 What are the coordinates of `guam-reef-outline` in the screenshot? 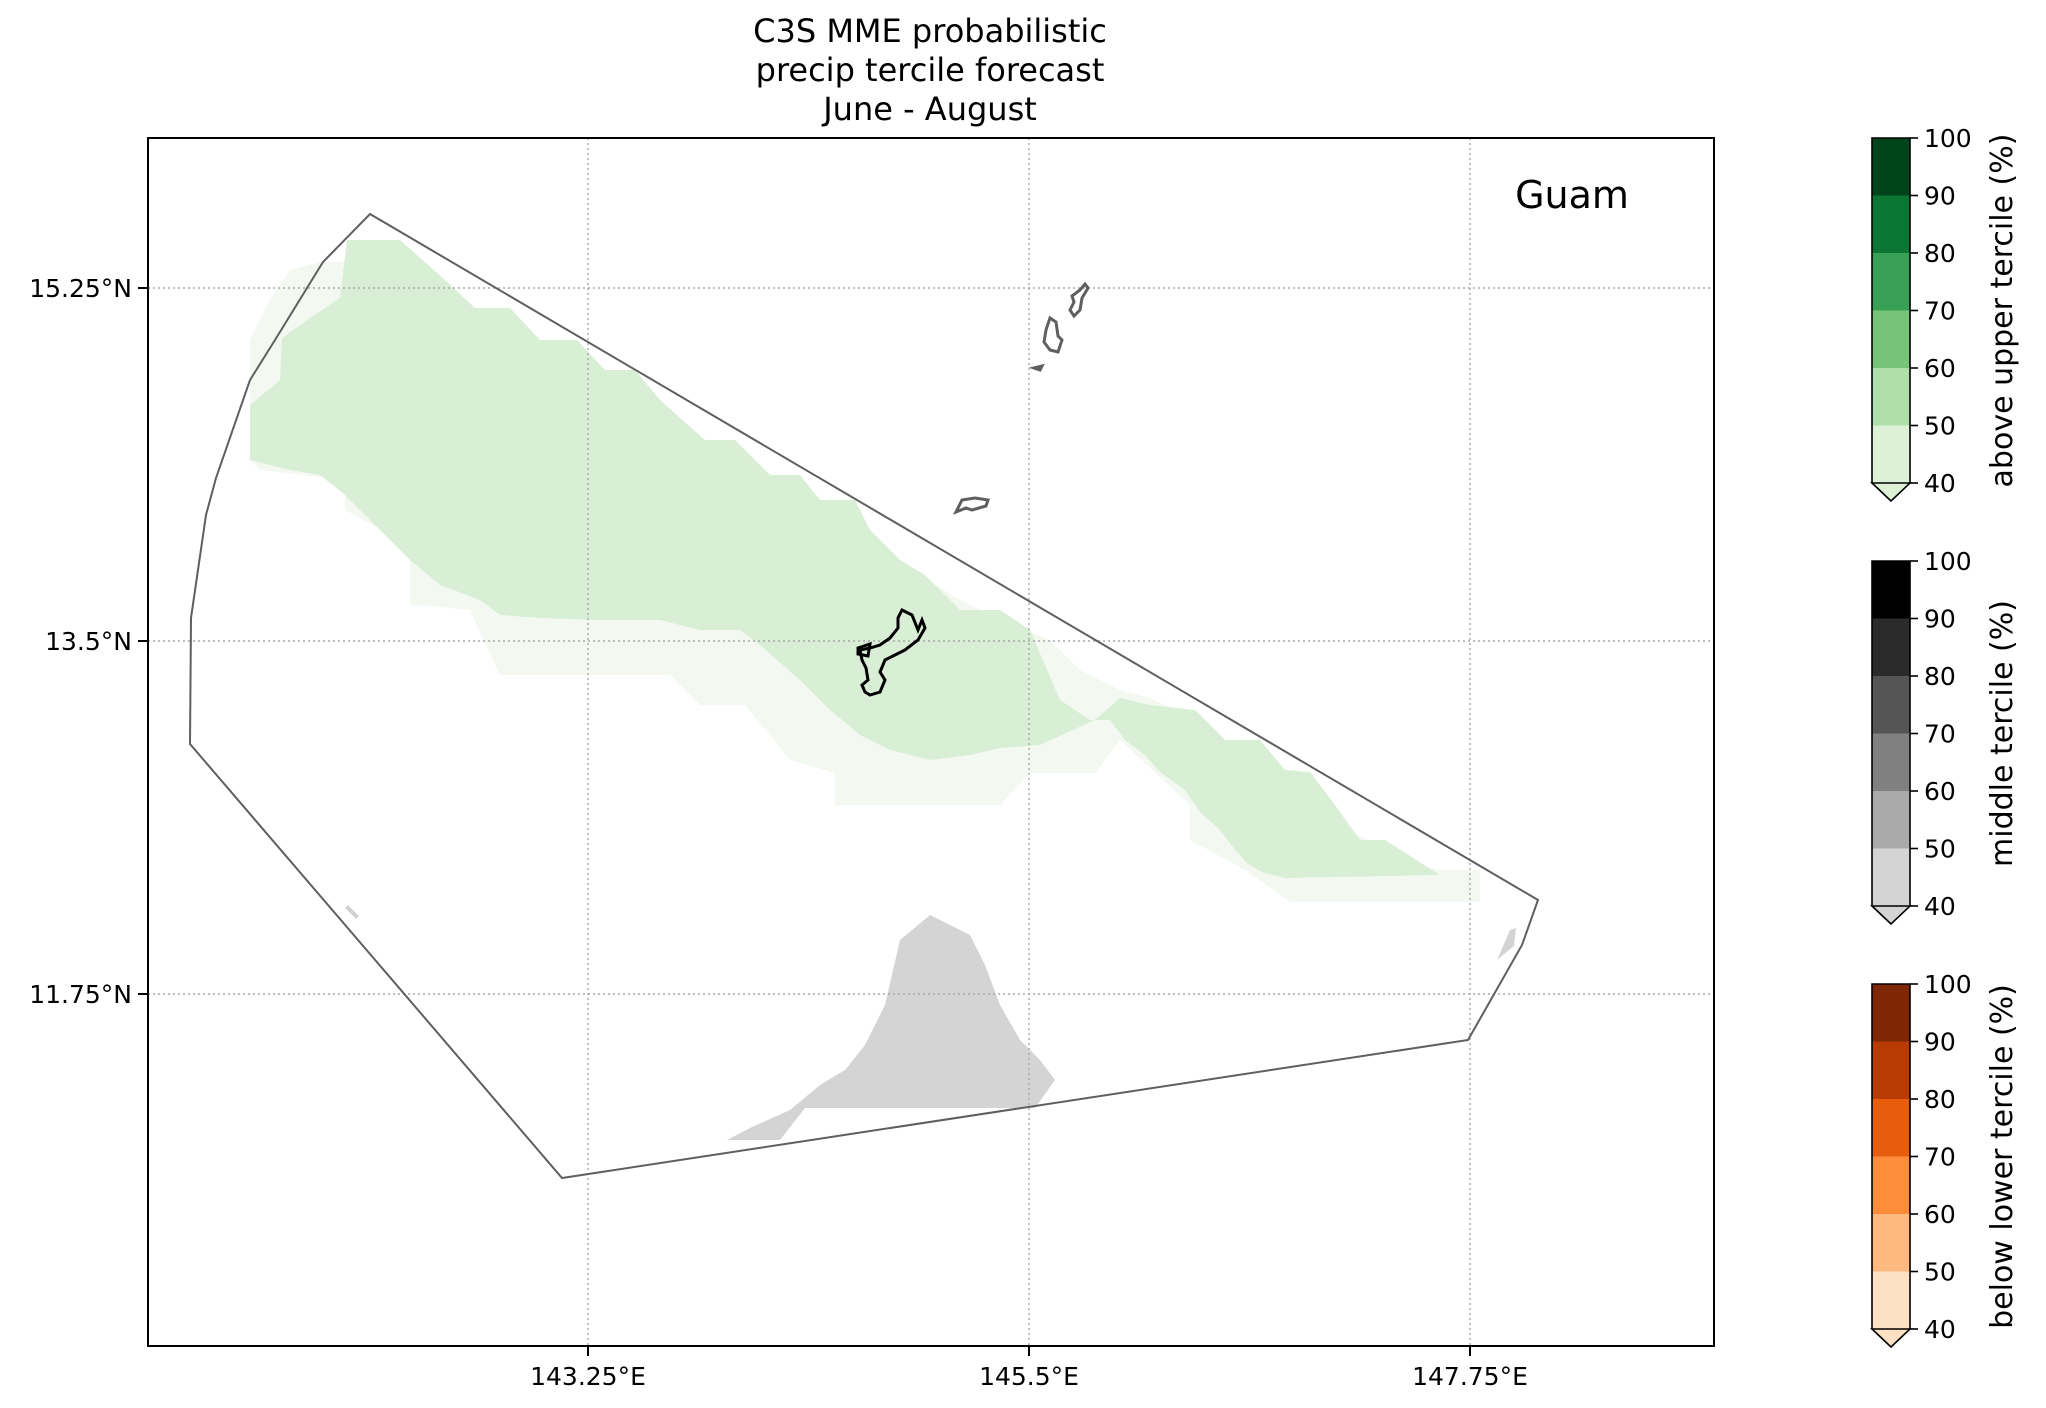 It's located at (864, 649).